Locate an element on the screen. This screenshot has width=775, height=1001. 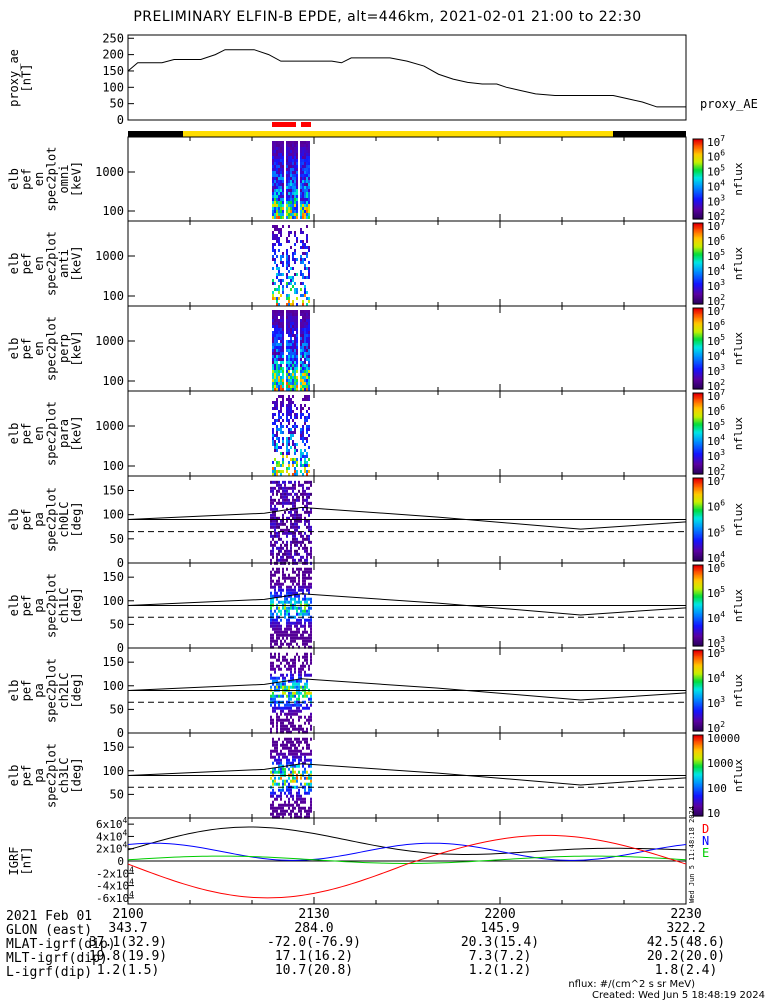
pa_ch3-colorbar-cell is located at coordinates (698, 746).